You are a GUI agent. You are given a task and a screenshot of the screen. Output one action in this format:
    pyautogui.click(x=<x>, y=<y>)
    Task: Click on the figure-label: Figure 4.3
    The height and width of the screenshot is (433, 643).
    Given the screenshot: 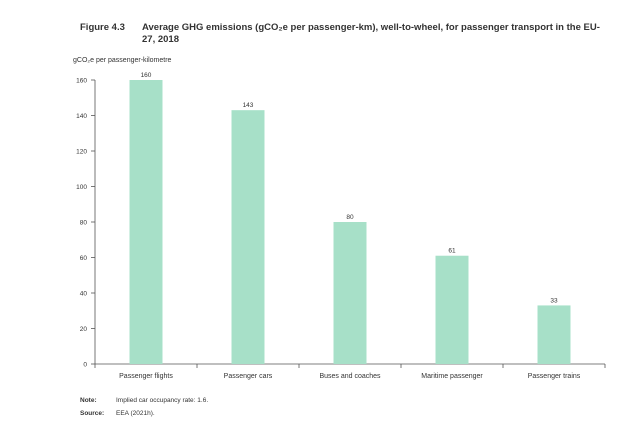 What is the action you would take?
    pyautogui.click(x=102, y=27)
    